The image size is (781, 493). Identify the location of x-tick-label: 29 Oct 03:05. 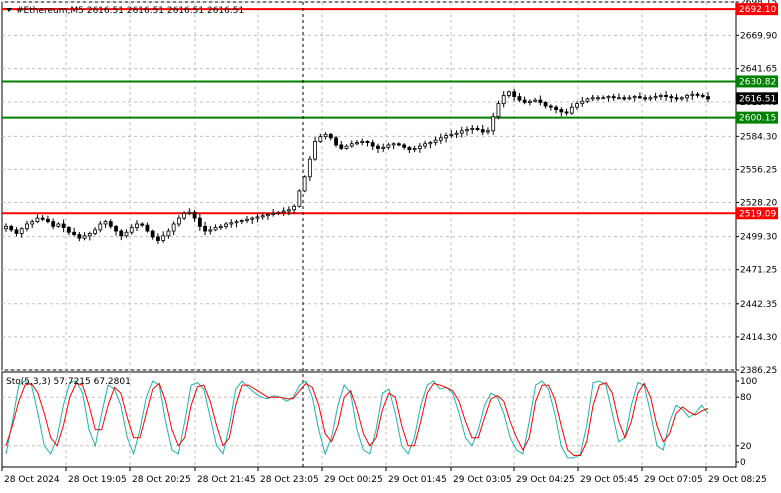
(482, 480).